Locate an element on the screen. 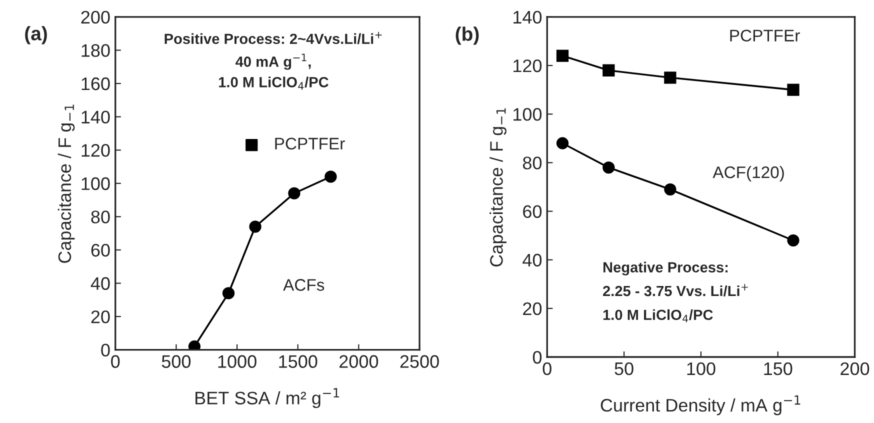 This screenshot has width=874, height=423. y-tick-label: 180 is located at coordinates (96, 50).